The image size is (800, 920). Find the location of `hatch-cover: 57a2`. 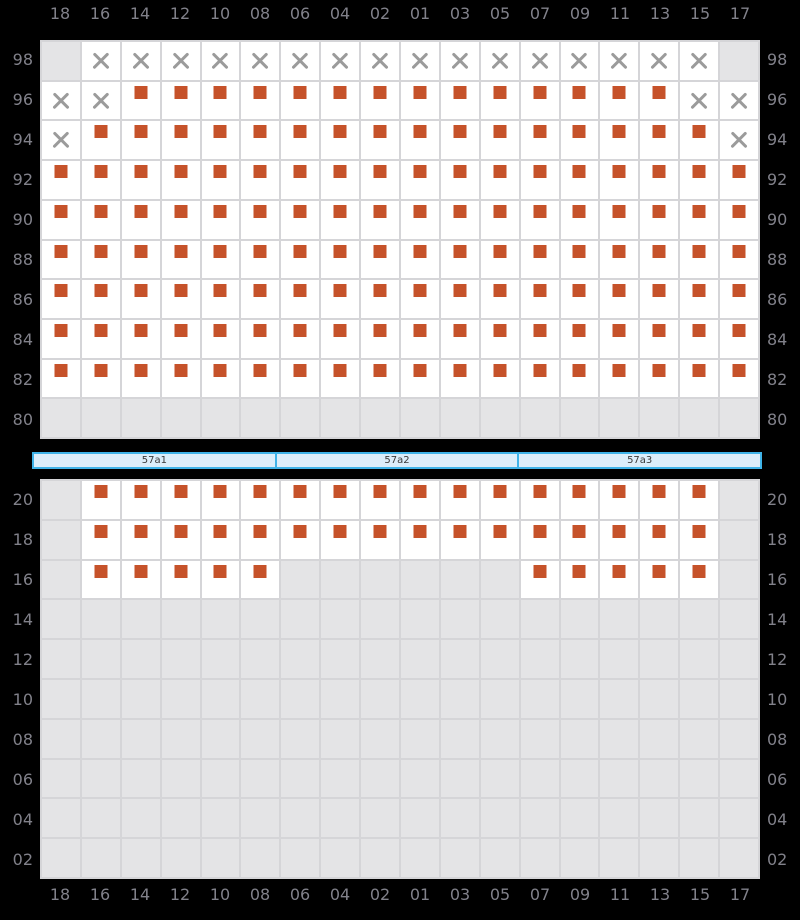

hatch-cover: 57a2 is located at coordinates (396, 460).